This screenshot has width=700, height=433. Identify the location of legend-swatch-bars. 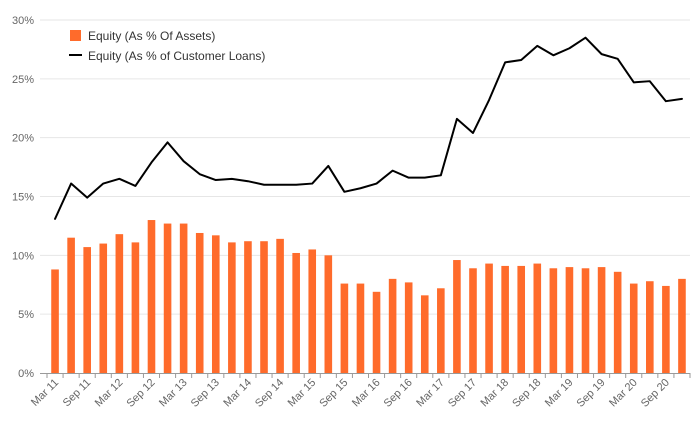
(75, 35).